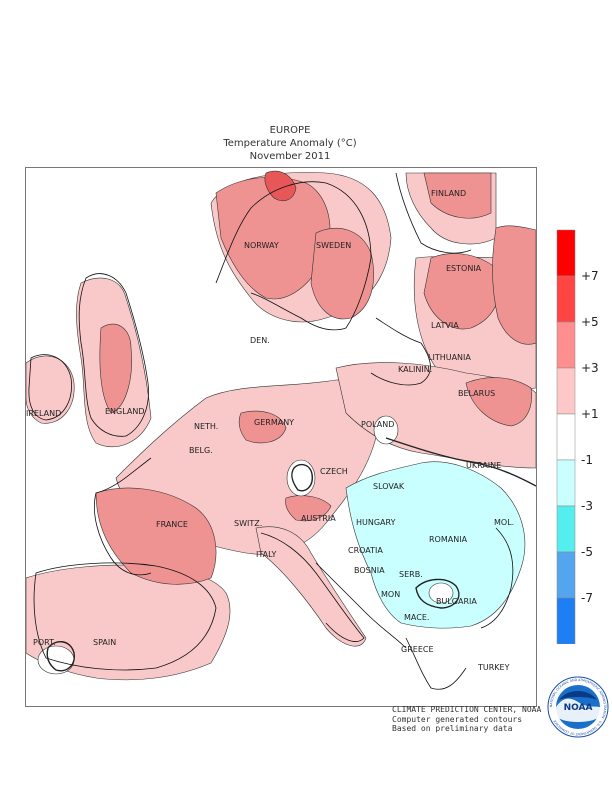  What do you see at coordinates (206, 426) in the screenshot?
I see `label-neth: NETH.` at bounding box center [206, 426].